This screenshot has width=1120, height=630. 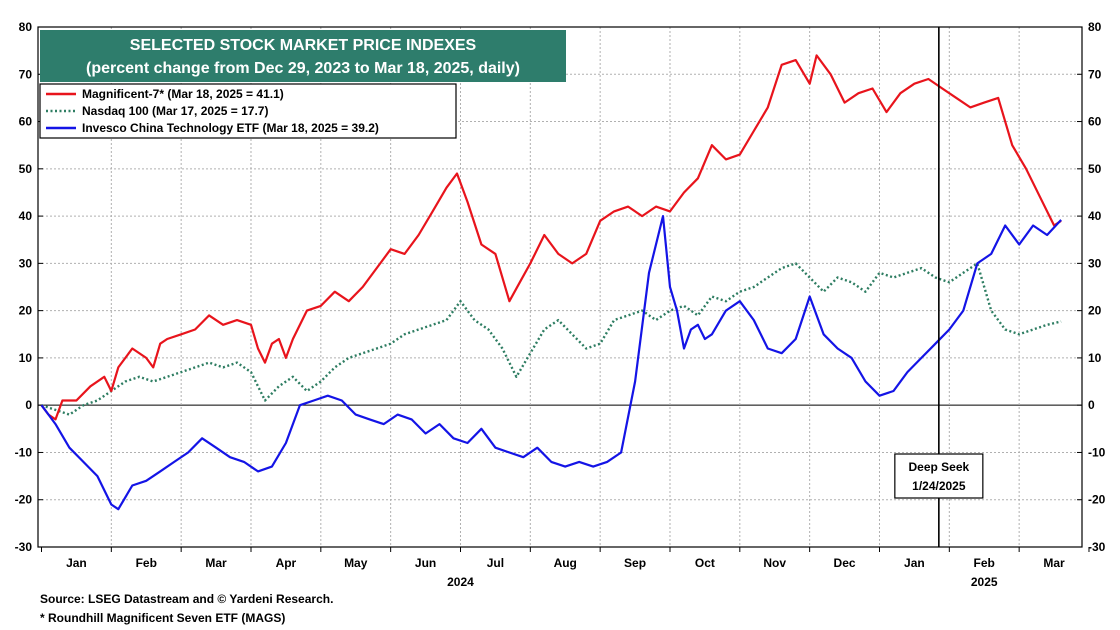 What do you see at coordinates (495, 563) in the screenshot?
I see `x-tick-label: Jul` at bounding box center [495, 563].